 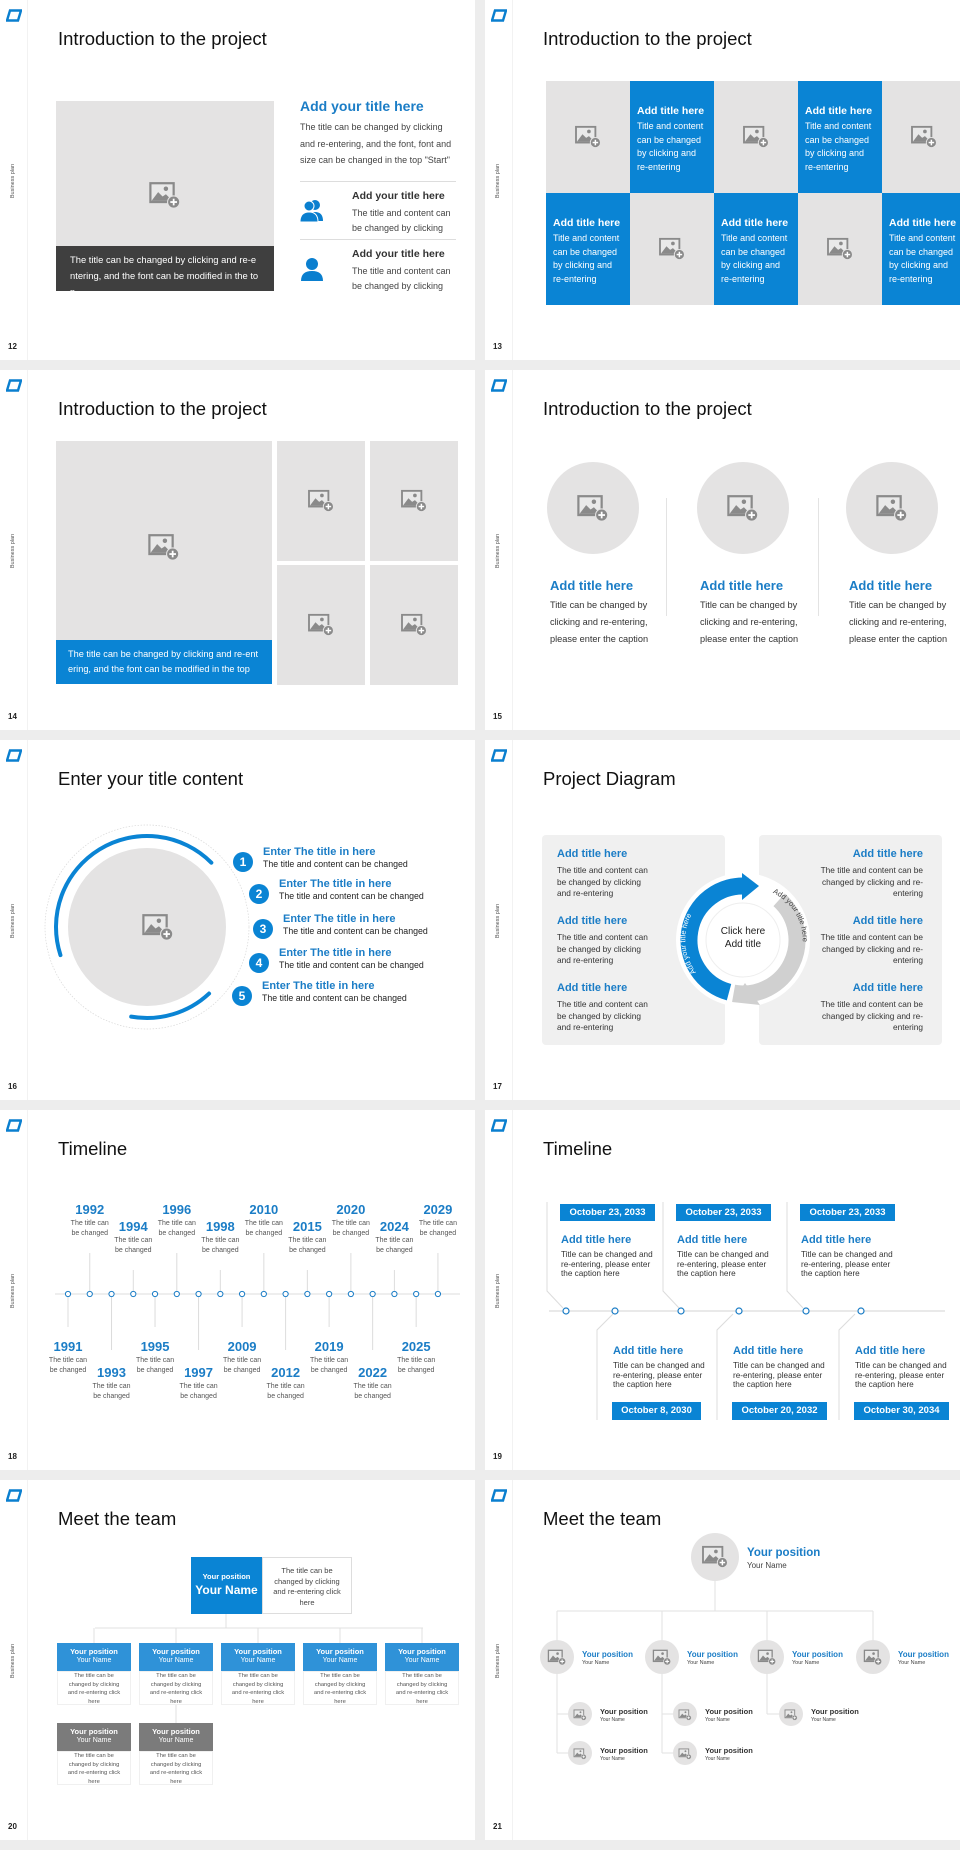 I want to click on page-number: 18, so click(x=12, y=1456).